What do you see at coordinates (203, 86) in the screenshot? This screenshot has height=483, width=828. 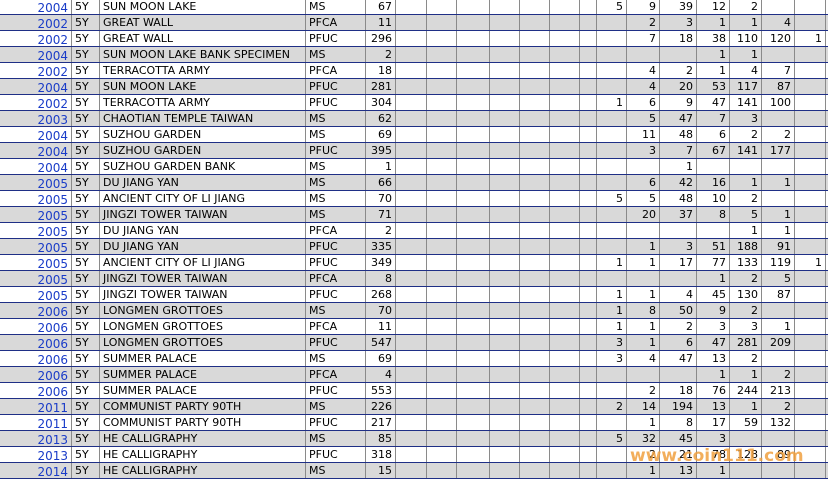 I see `name-cell: SUN MOON LAKE` at bounding box center [203, 86].